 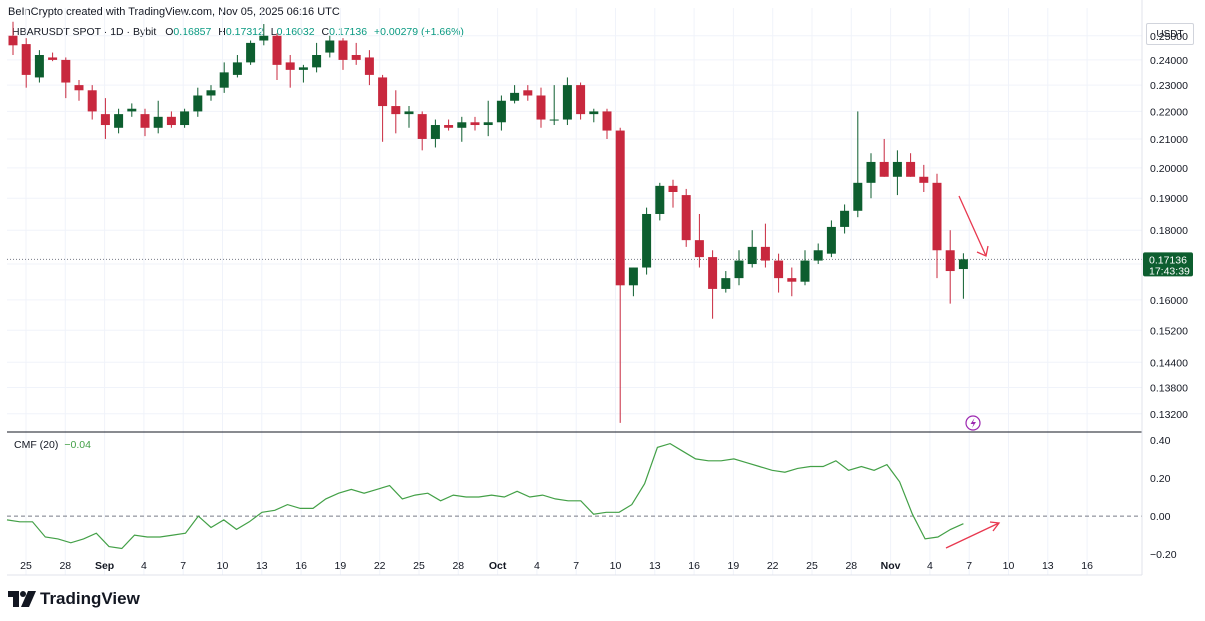 I want to click on tradingview-logo: TradingView, so click(x=74, y=599).